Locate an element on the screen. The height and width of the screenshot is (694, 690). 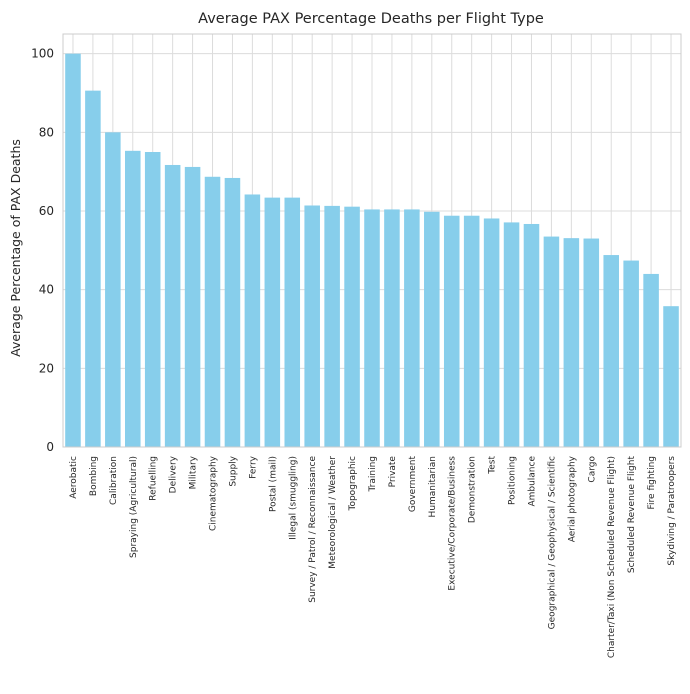
x-tick-label: Ferry is located at coordinates (253, 466).